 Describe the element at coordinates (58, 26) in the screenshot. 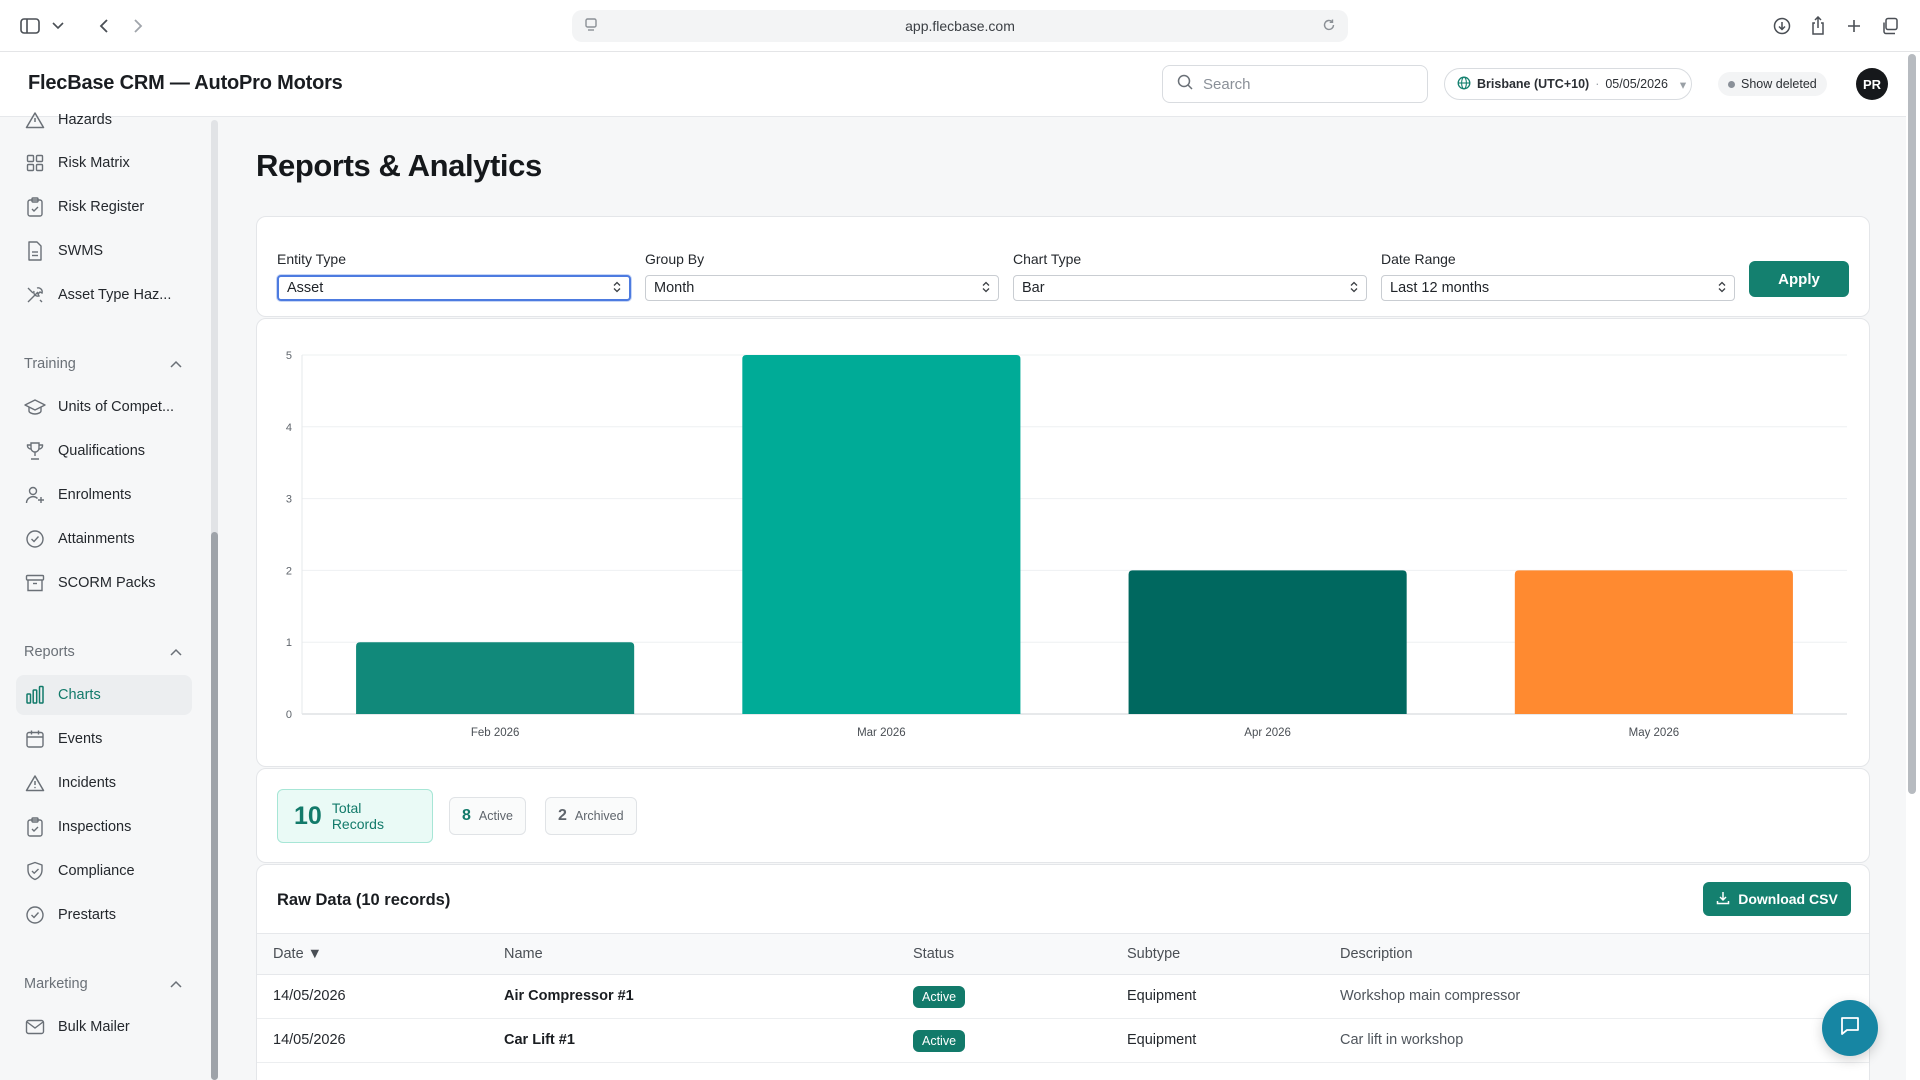

I see `chevron-down-icon` at that location.